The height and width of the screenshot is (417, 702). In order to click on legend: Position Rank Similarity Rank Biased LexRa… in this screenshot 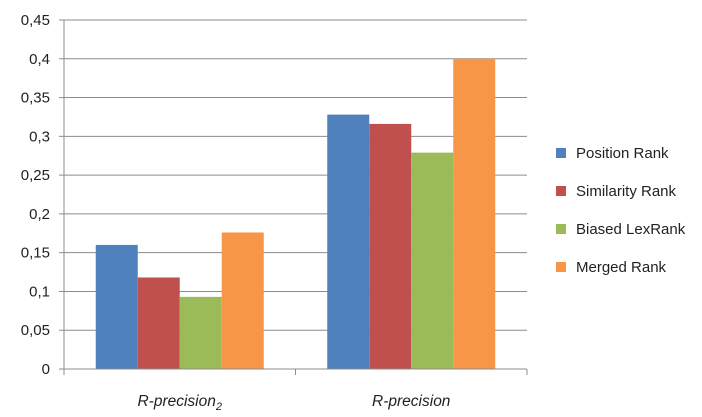, I will do `click(621, 210)`.